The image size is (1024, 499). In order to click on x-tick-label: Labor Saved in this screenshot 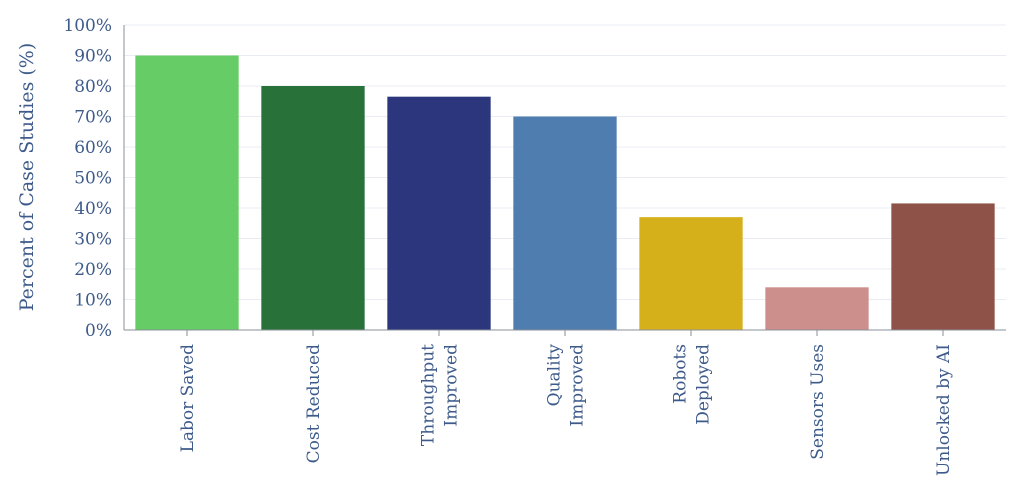, I will do `click(188, 398)`.